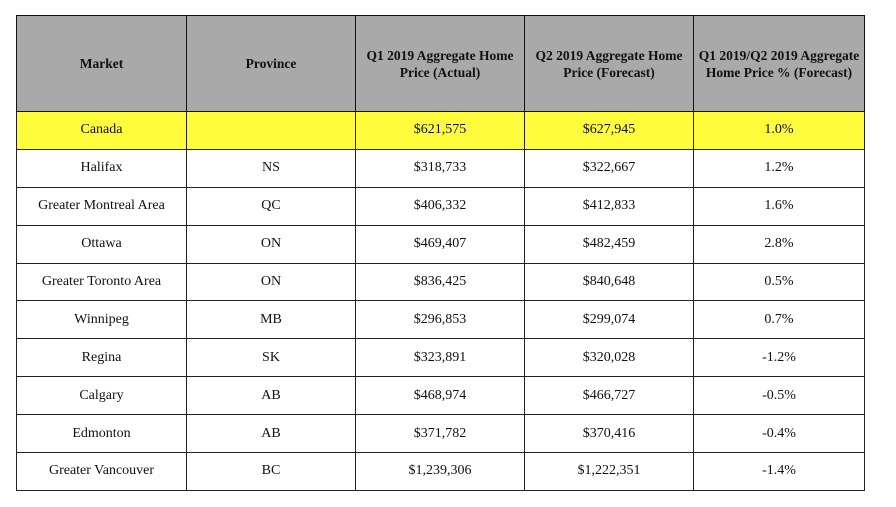 This screenshot has height=507, width=896. I want to click on province-cell: MB, so click(271, 320).